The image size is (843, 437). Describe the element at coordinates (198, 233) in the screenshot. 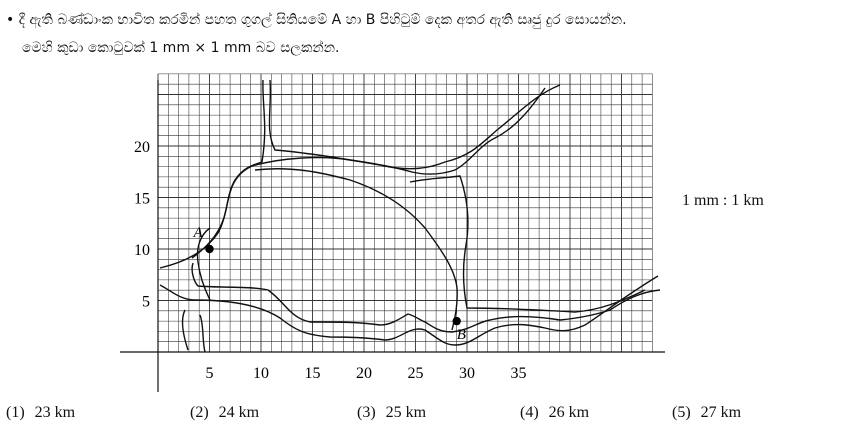

I see `point-a-label: A` at that location.